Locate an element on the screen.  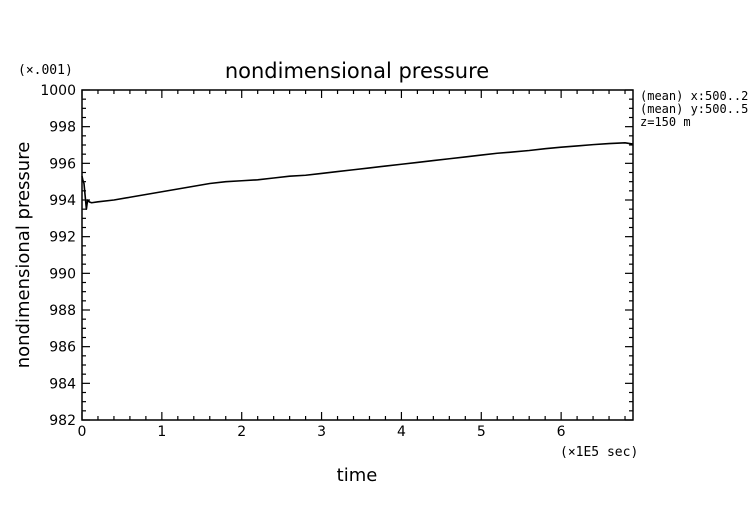
y-tick-labels: 982 984 986 988 990 992 994 996 998 1000 is located at coordinates (58, 256).